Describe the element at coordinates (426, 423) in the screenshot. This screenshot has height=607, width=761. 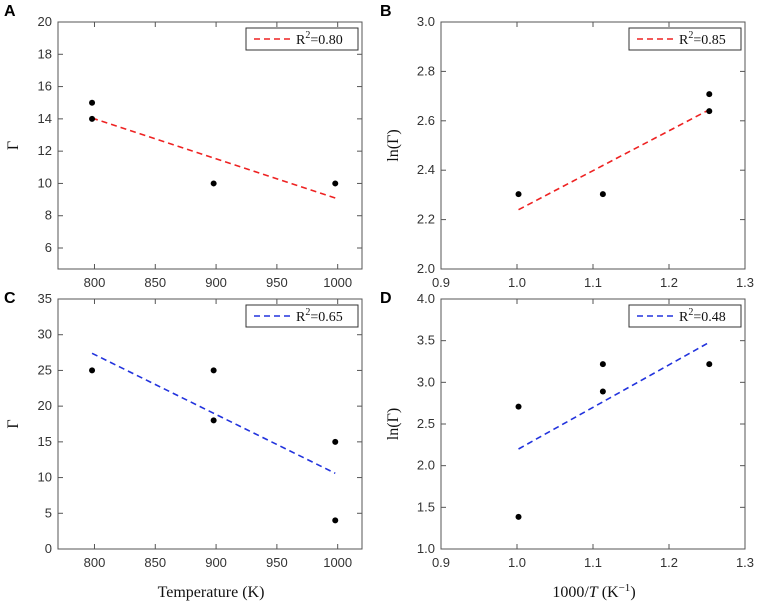
I see `y-tick-label: 2.5` at that location.